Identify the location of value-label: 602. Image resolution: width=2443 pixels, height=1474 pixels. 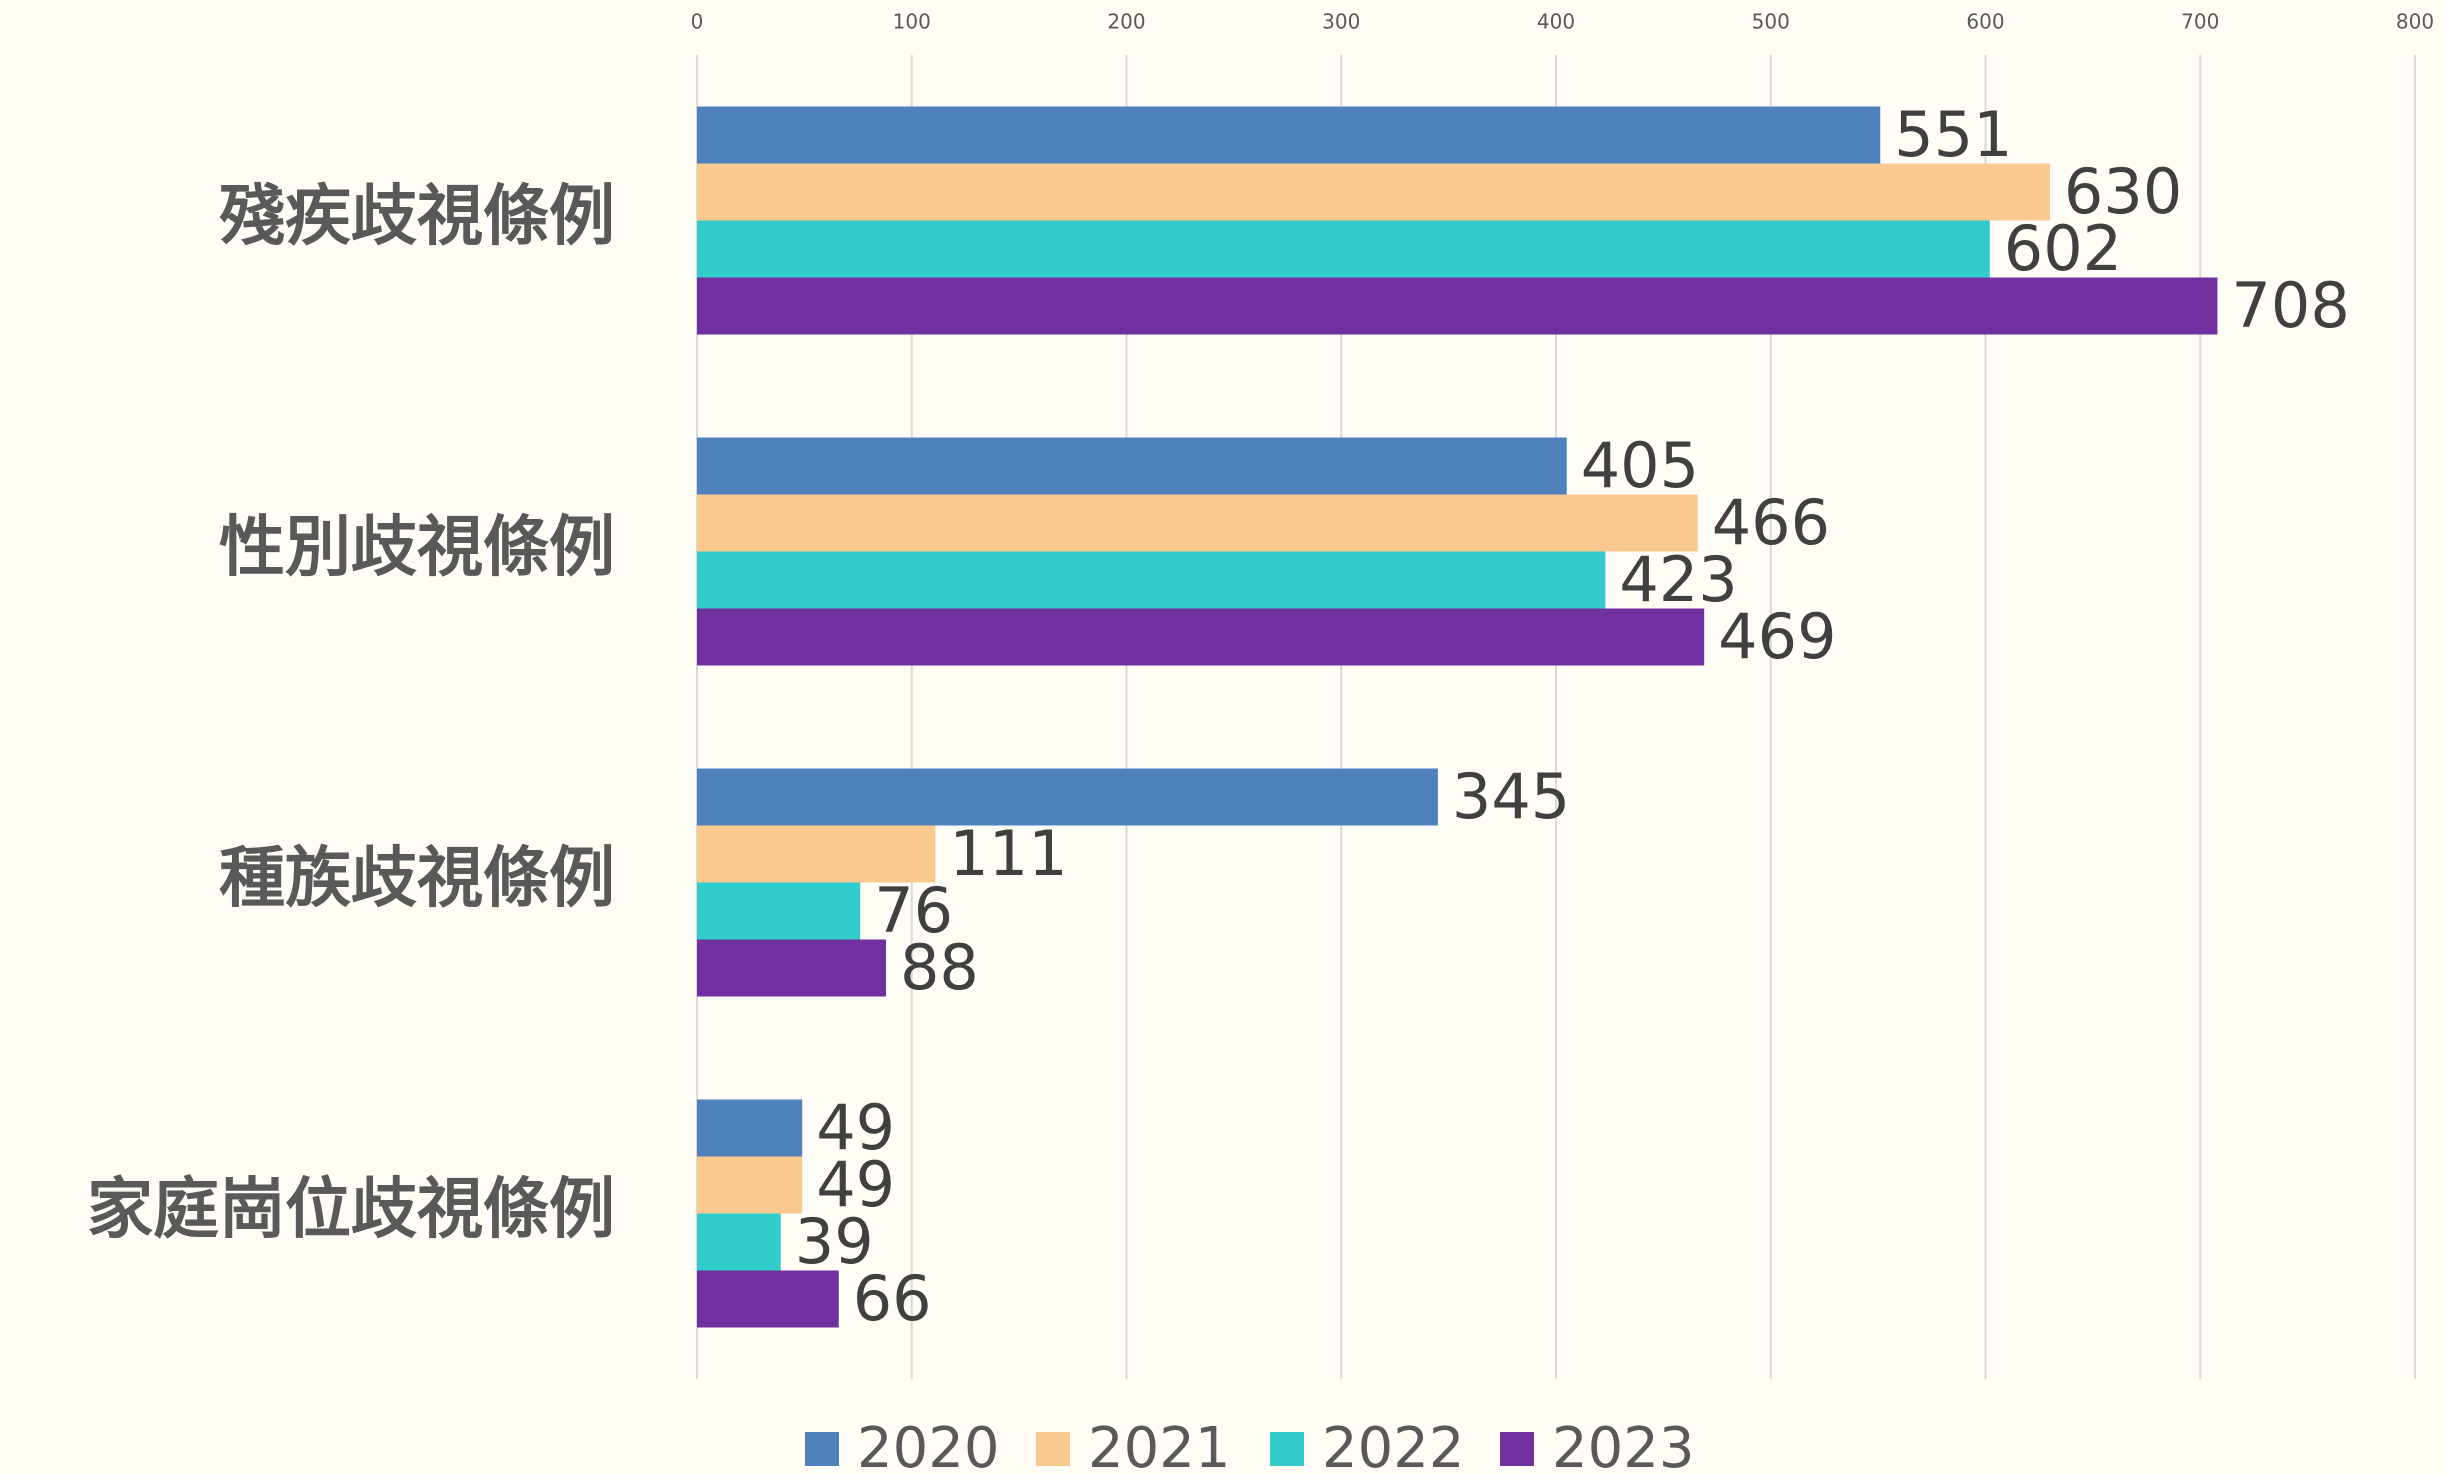
(2063, 248).